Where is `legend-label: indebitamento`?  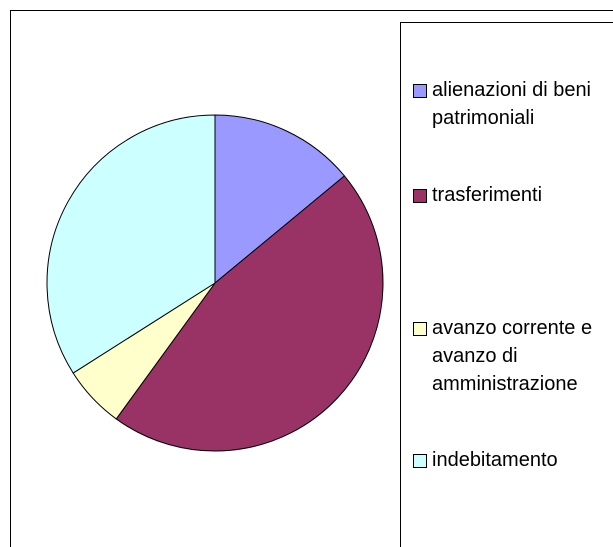
legend-label: indebitamento is located at coordinates (495, 460).